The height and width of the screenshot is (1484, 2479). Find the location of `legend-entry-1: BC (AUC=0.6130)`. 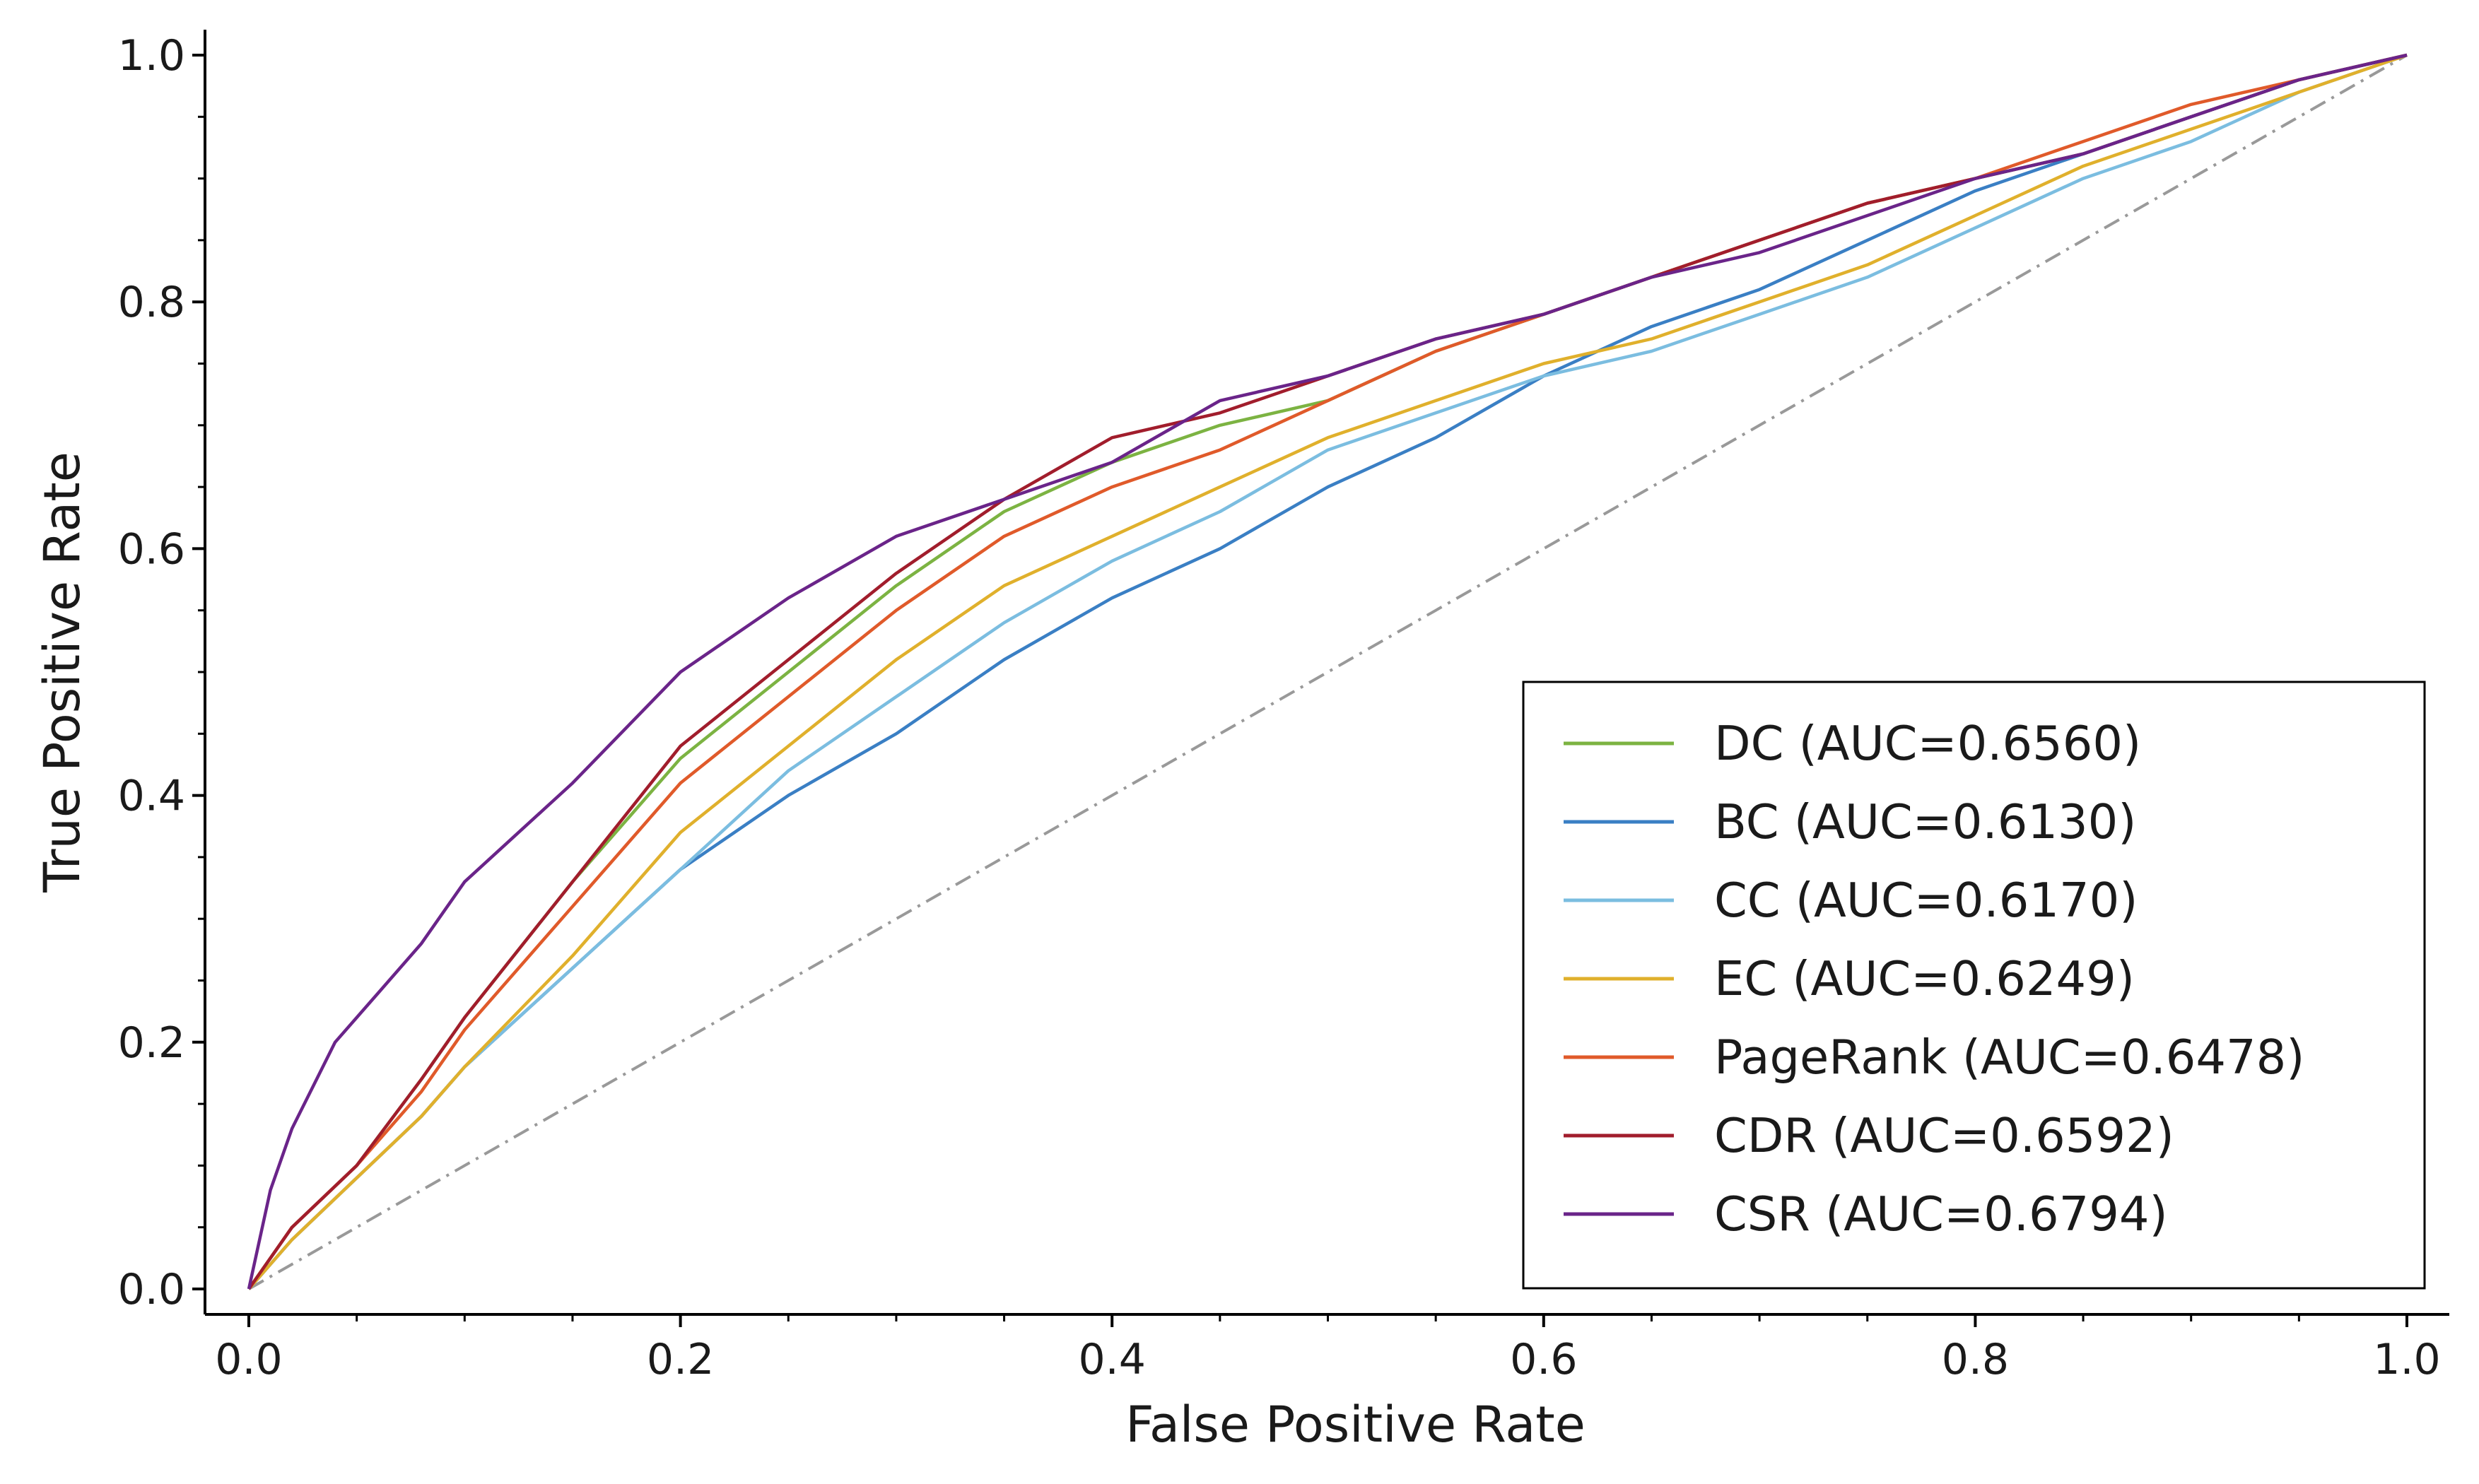

legend-entry-1: BC (AUC=0.6130) is located at coordinates (1925, 821).